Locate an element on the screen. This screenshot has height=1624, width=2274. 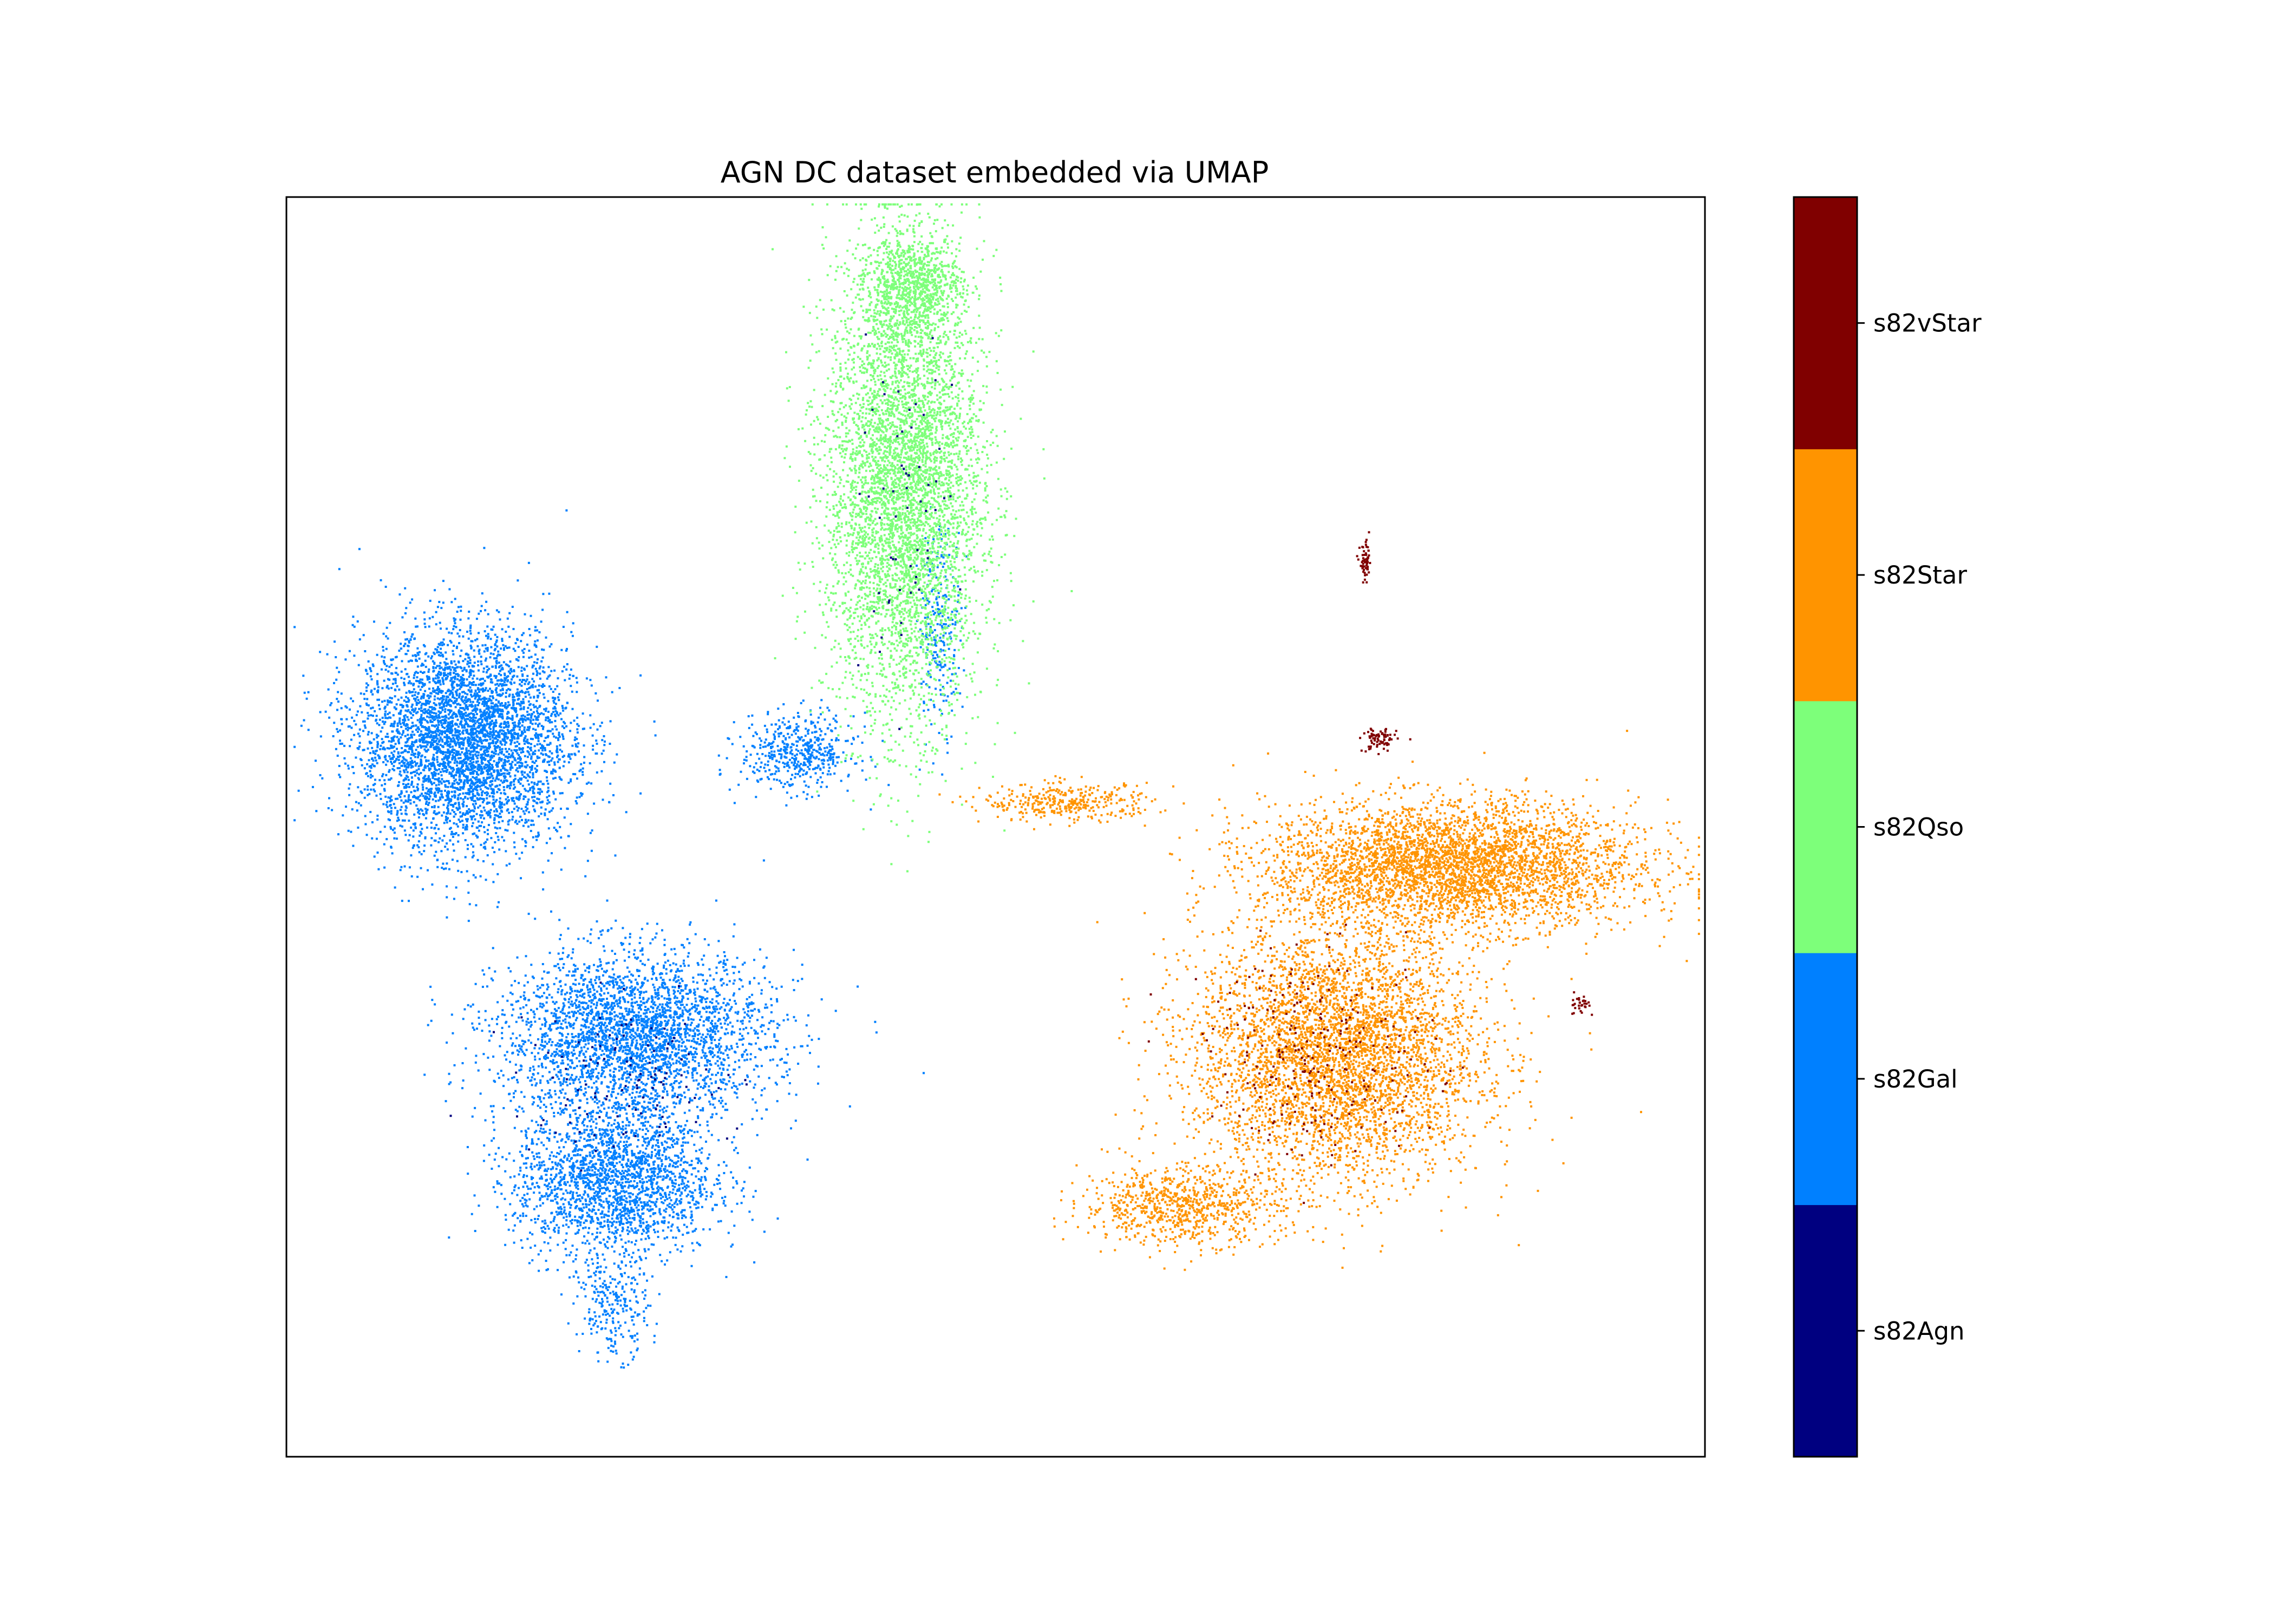
colorbar-segment-s82vStar is located at coordinates (1826, 323).